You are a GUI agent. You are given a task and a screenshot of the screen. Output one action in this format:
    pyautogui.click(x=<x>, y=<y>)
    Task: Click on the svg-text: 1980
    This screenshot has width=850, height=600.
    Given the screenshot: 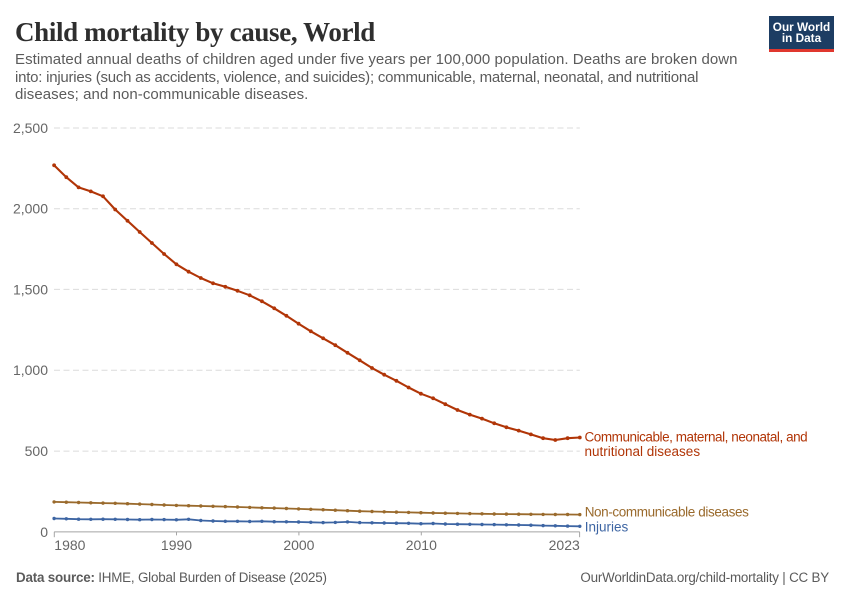 What is the action you would take?
    pyautogui.click(x=69, y=545)
    